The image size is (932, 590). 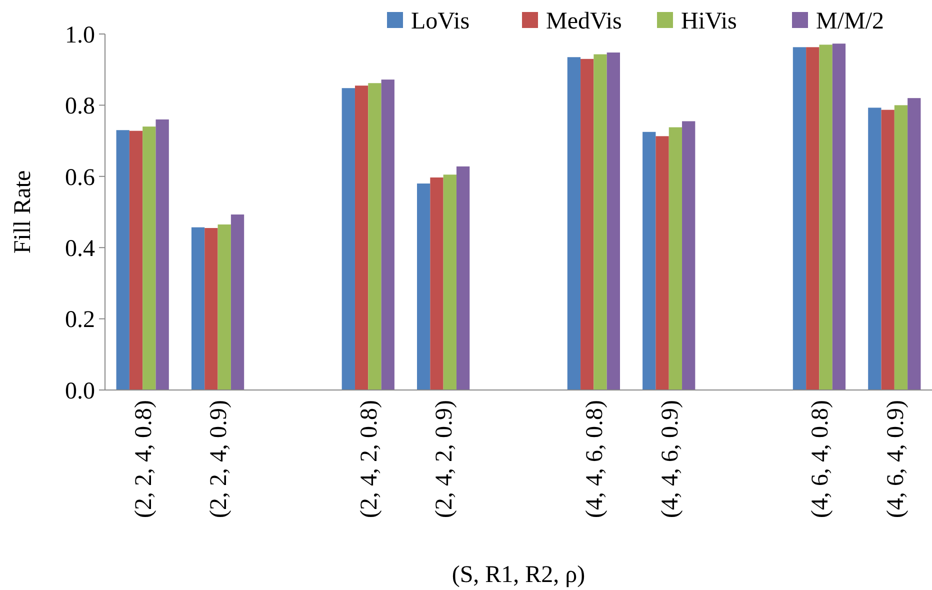 What do you see at coordinates (440, 21) in the screenshot?
I see `legend-label: LoVis` at bounding box center [440, 21].